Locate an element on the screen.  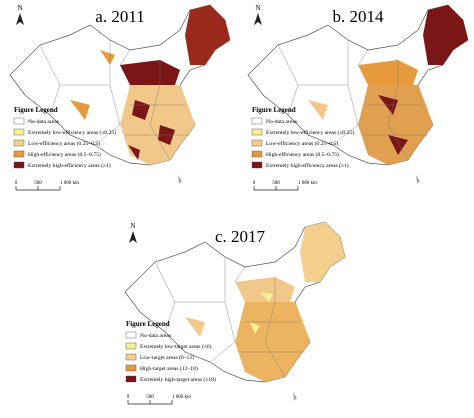
panel-title: b. 2014 is located at coordinates (359, 16).